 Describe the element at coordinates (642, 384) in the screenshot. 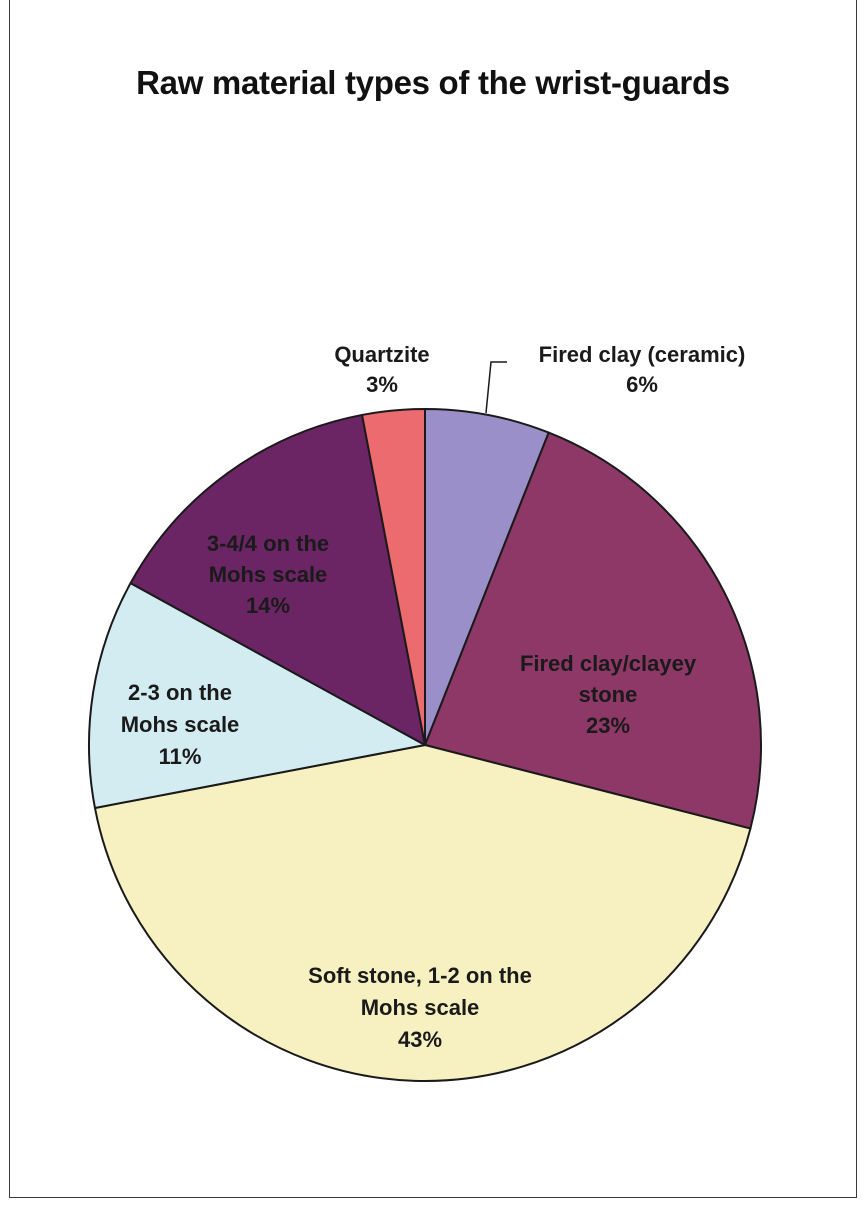

I see `slice-label-line: 6%` at that location.